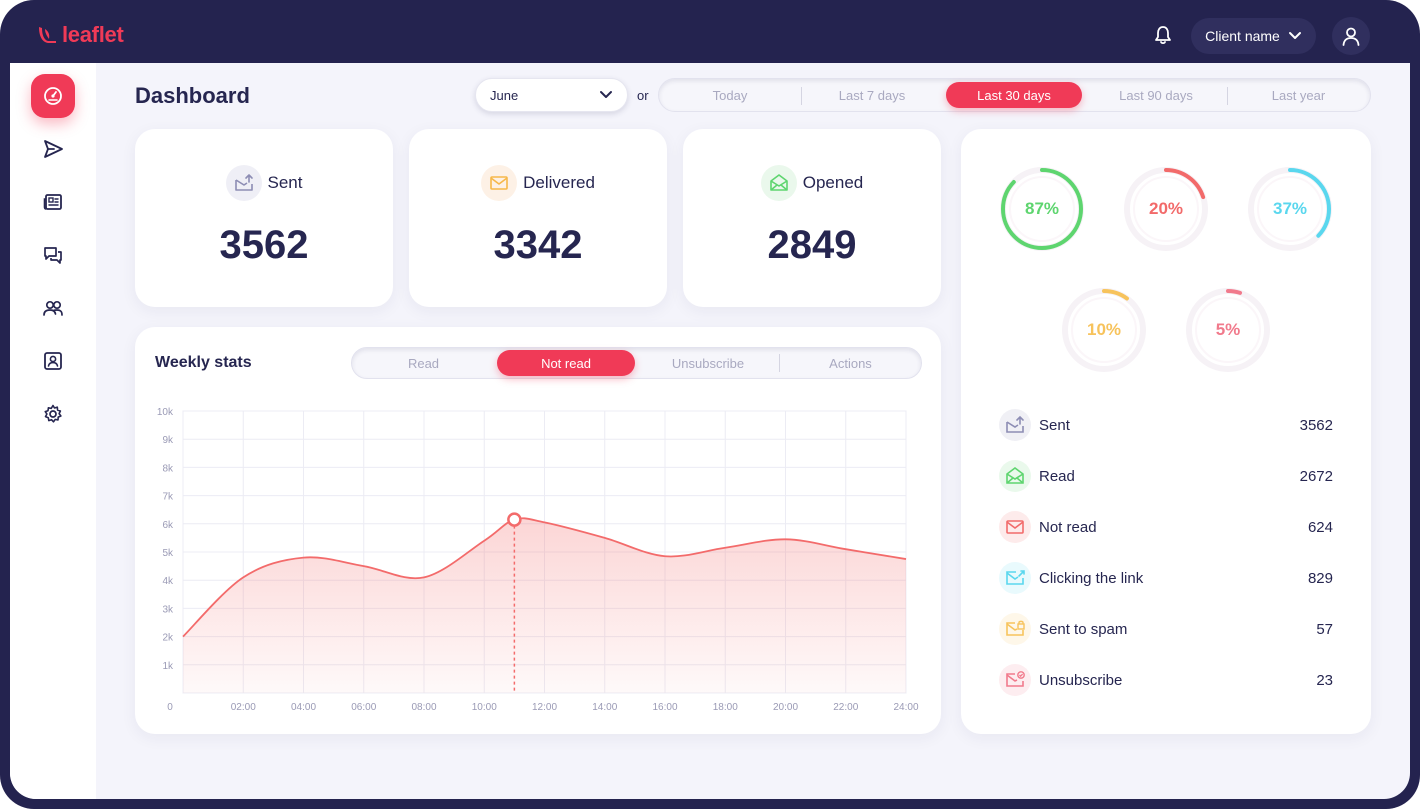 The height and width of the screenshot is (809, 1420). What do you see at coordinates (544, 605) in the screenshot?
I see `chart-area-fill` at bounding box center [544, 605].